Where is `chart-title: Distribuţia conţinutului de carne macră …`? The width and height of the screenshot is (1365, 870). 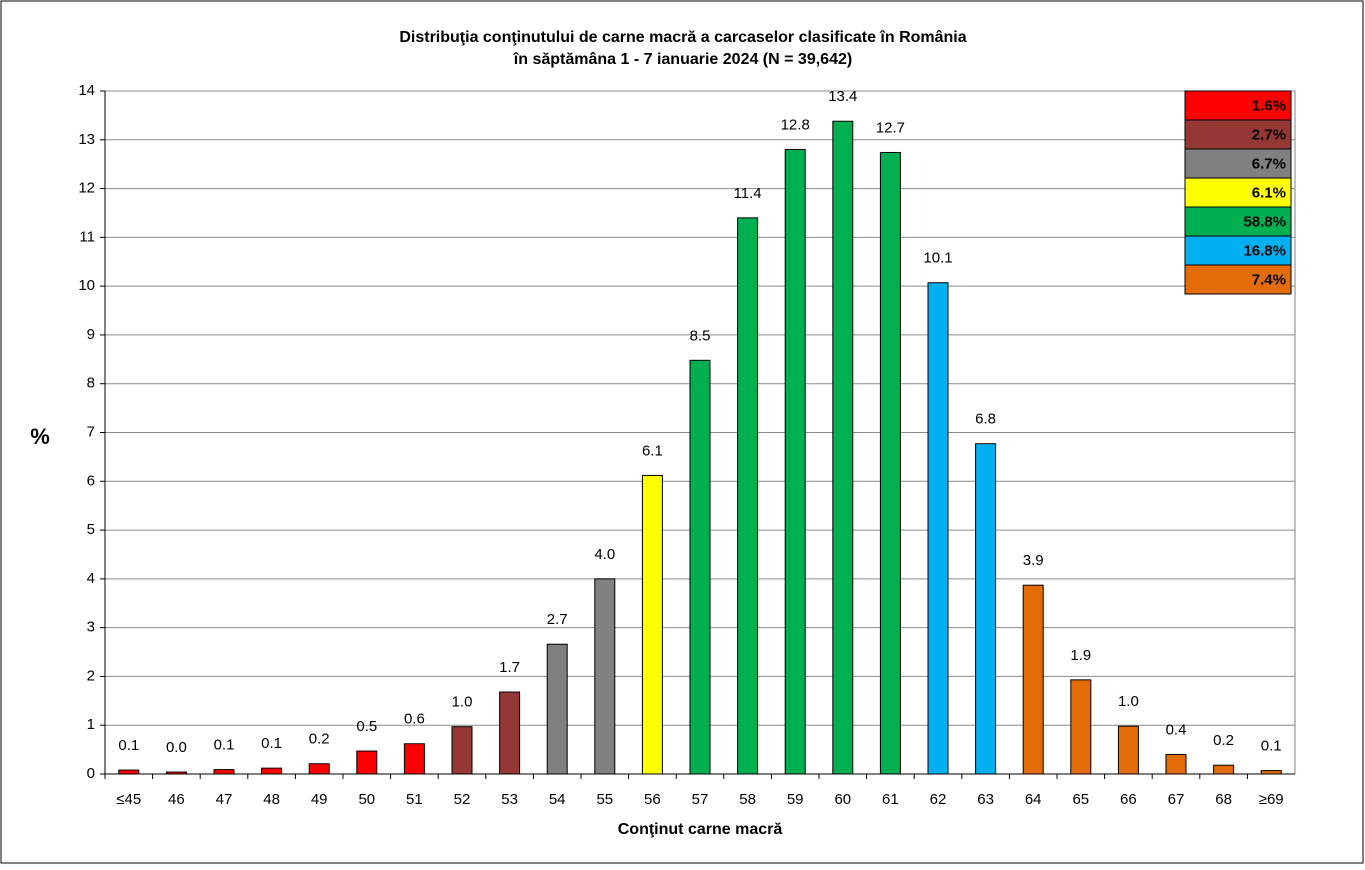
chart-title: Distribuţia conţinutului de carne macră … is located at coordinates (682, 37).